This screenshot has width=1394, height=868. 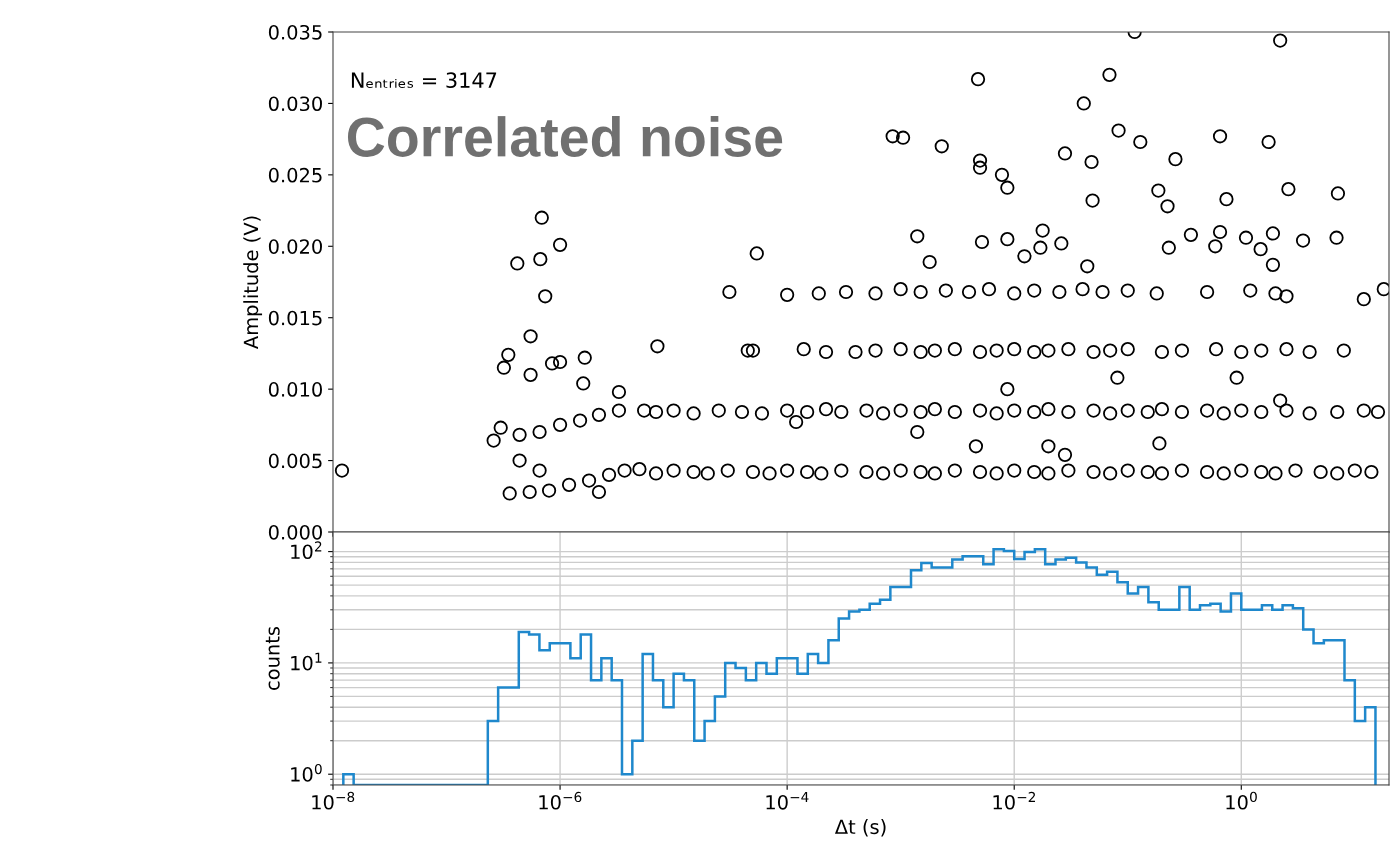 I want to click on y-tick-label: 0.035, so click(x=295, y=32).